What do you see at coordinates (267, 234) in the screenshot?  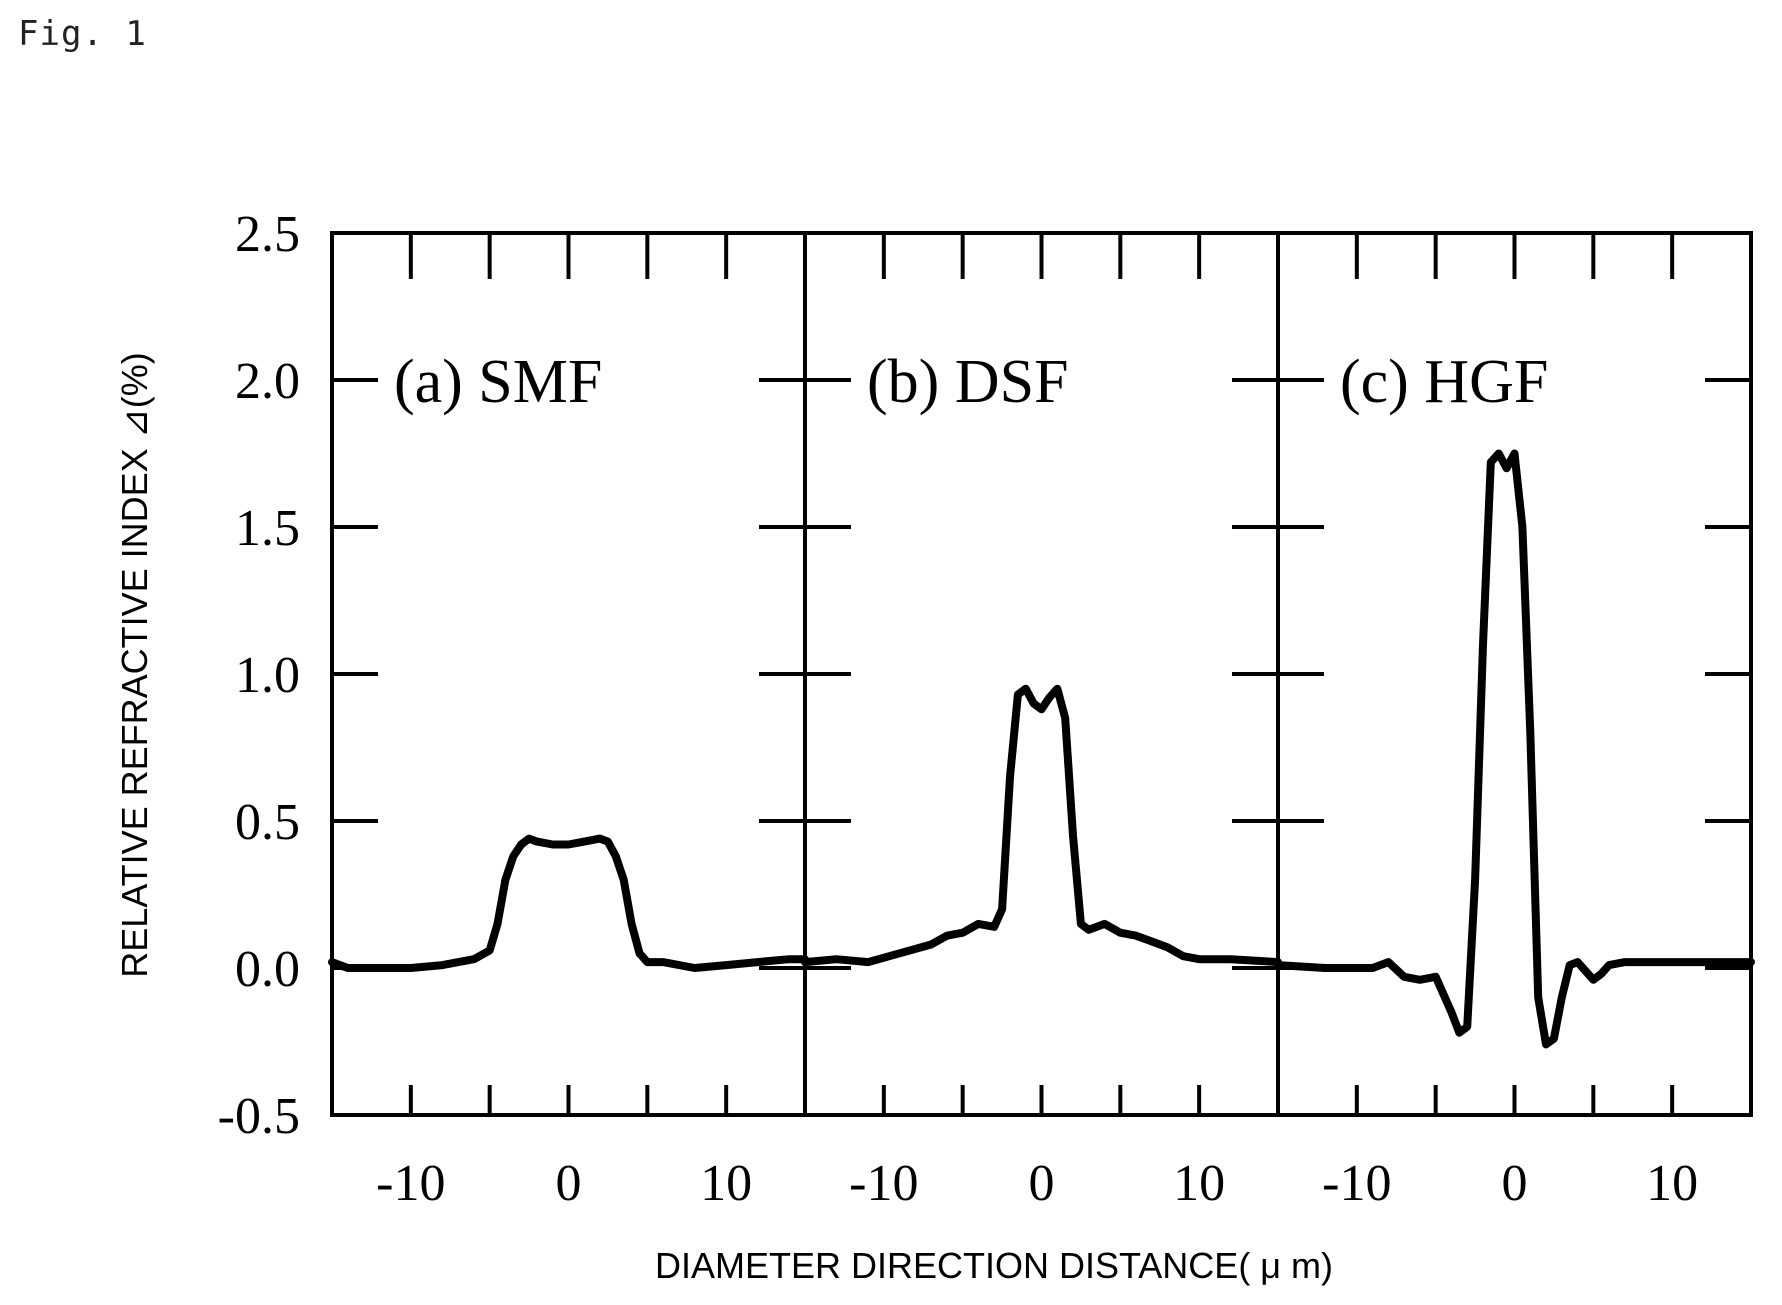 I see `y-tick-label: 2.5` at bounding box center [267, 234].